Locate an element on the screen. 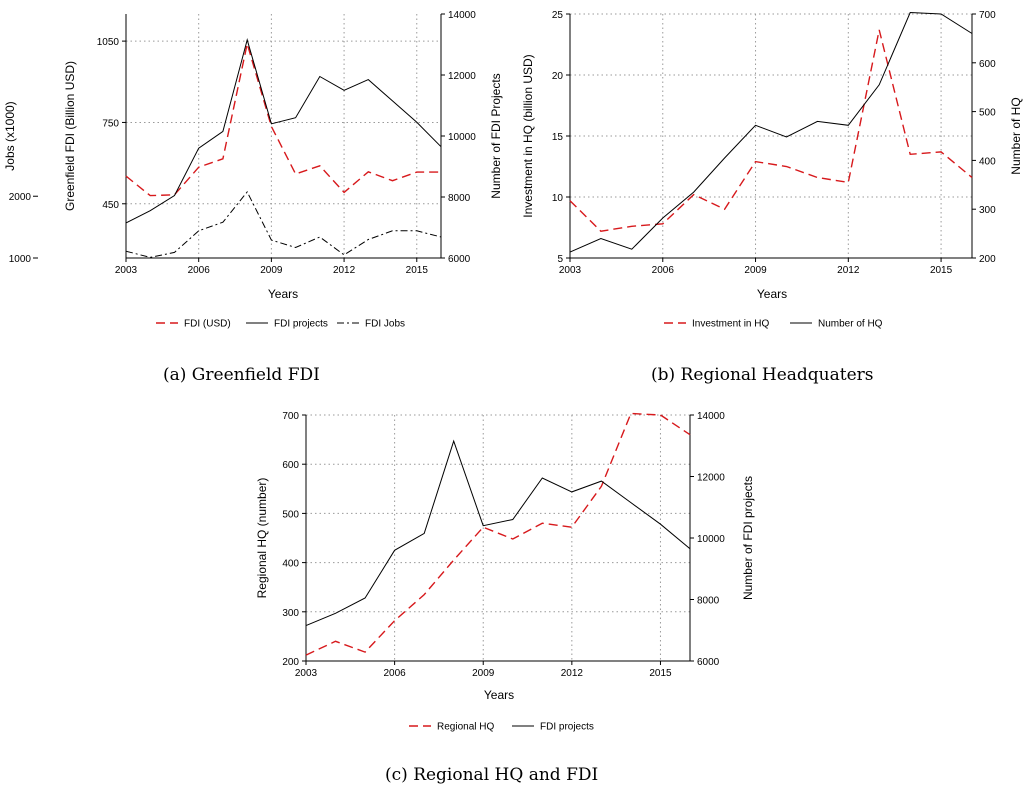 This screenshot has width=1027, height=795. left-tick-label: 600 is located at coordinates (290, 465).